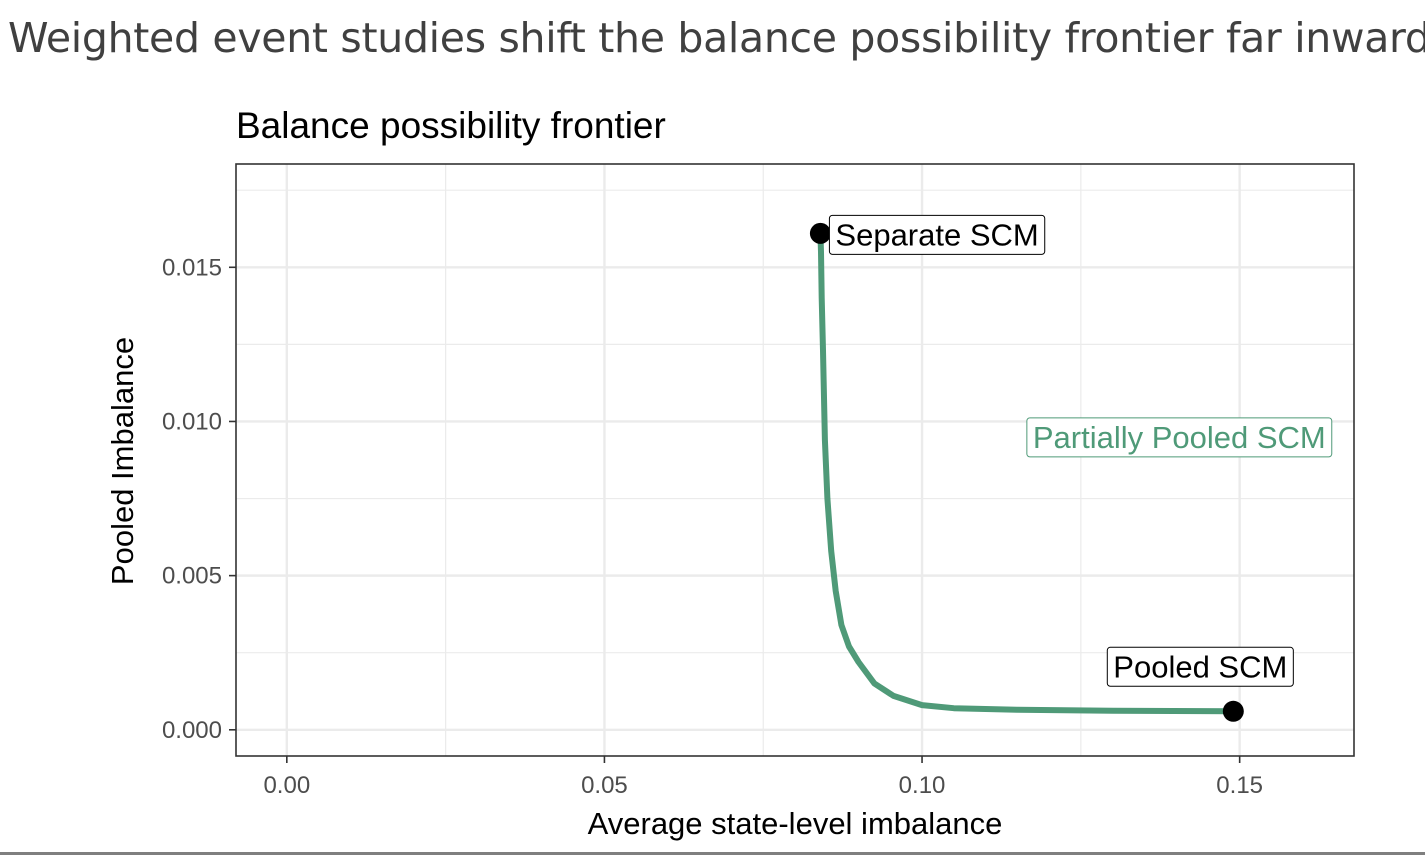 The image size is (1425, 859). Describe the element at coordinates (122, 461) in the screenshot. I see `y-axis-label: Pooled Imbalance` at that location.